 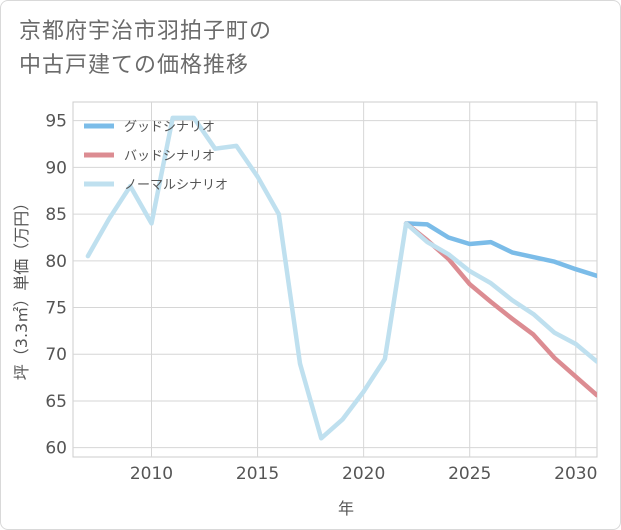 What do you see at coordinates (134, 65) in the screenshot?
I see `chart-title-line-2: 中古戸建ての価格推移` at bounding box center [134, 65].